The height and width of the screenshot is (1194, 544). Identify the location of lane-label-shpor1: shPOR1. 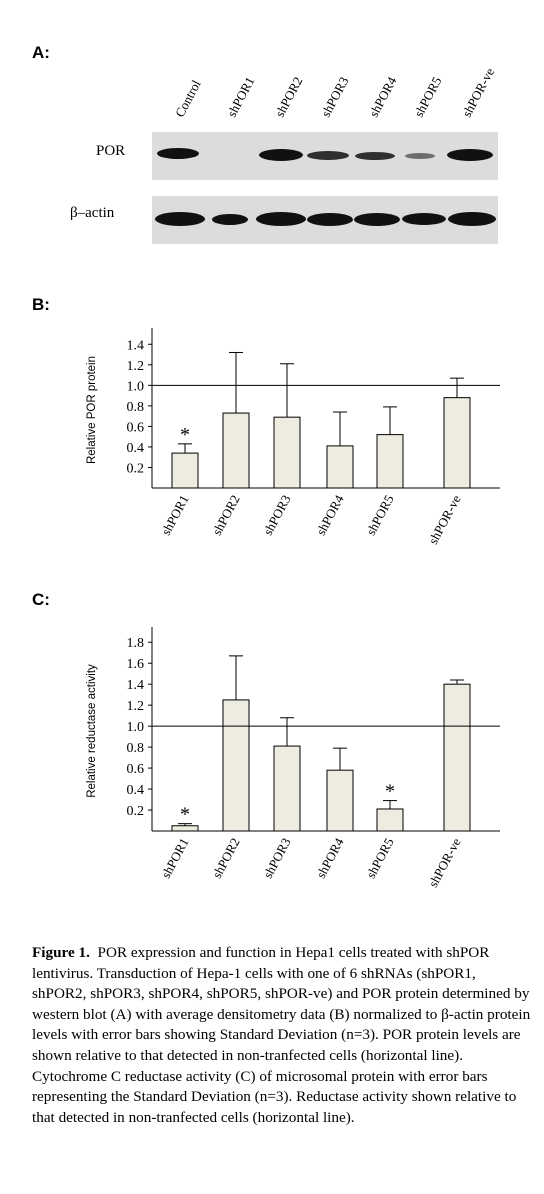
(240, 97).